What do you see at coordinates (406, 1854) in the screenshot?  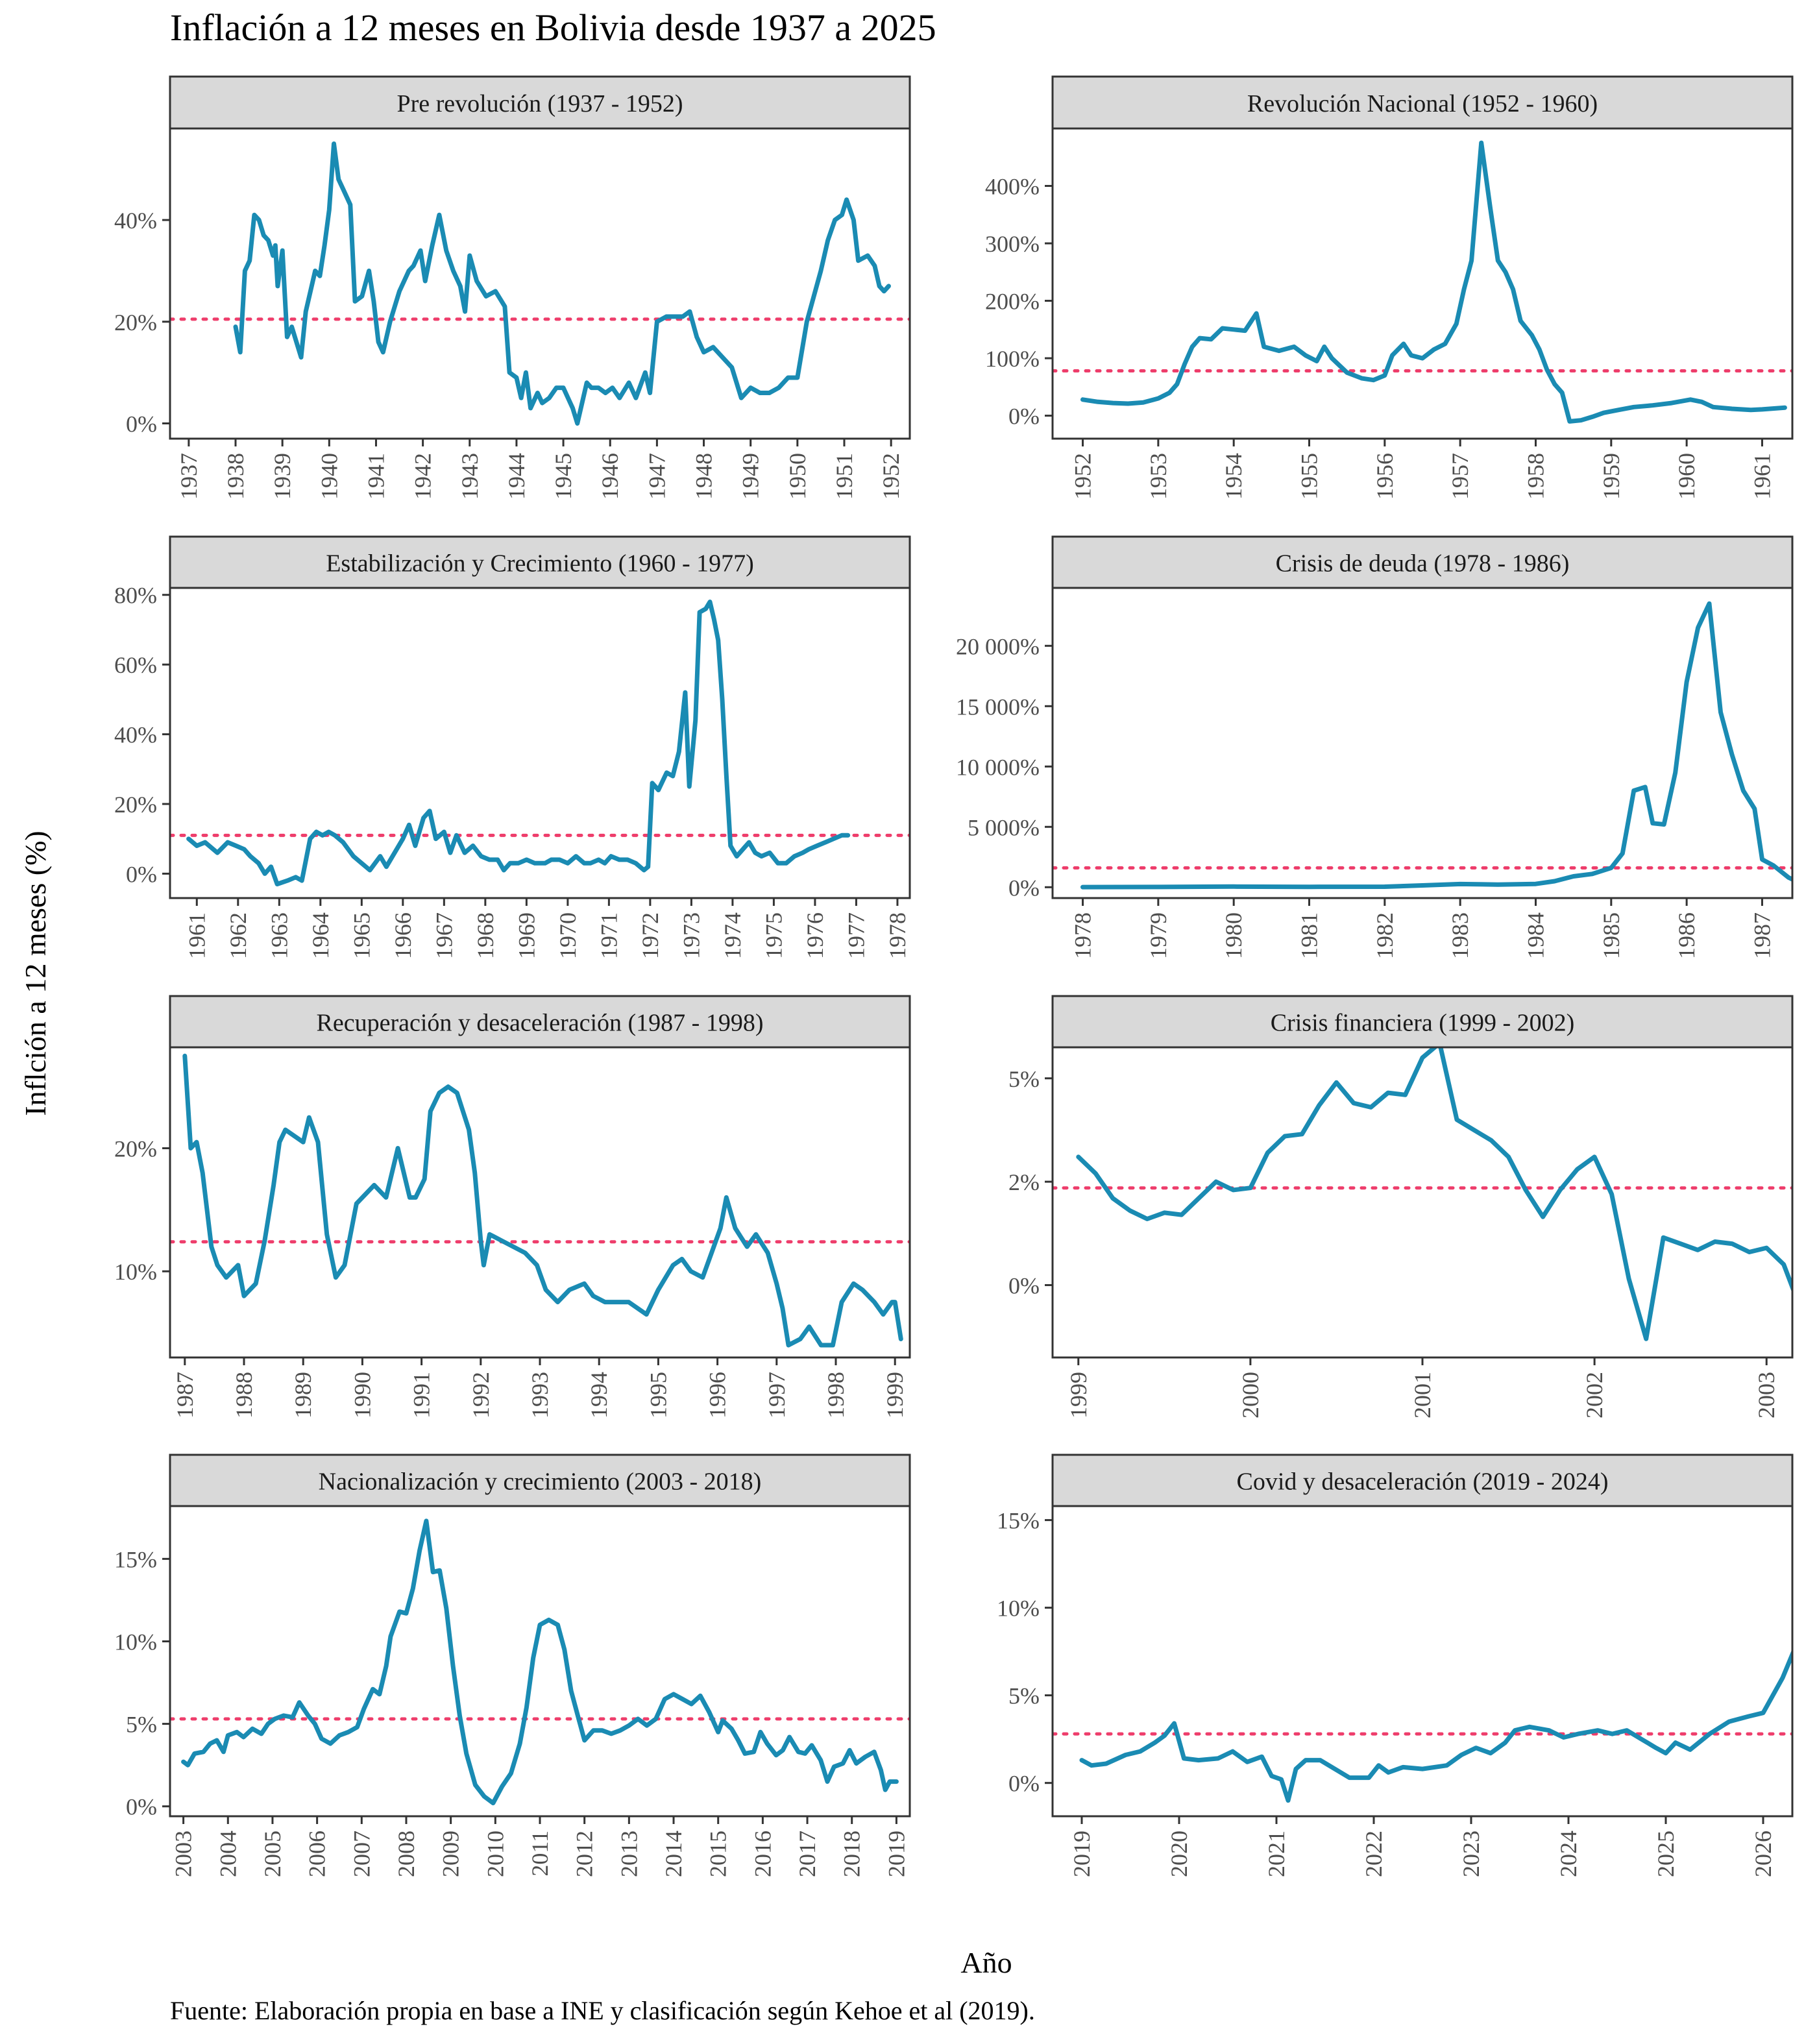 I see `x-tick-label: 2008` at bounding box center [406, 1854].